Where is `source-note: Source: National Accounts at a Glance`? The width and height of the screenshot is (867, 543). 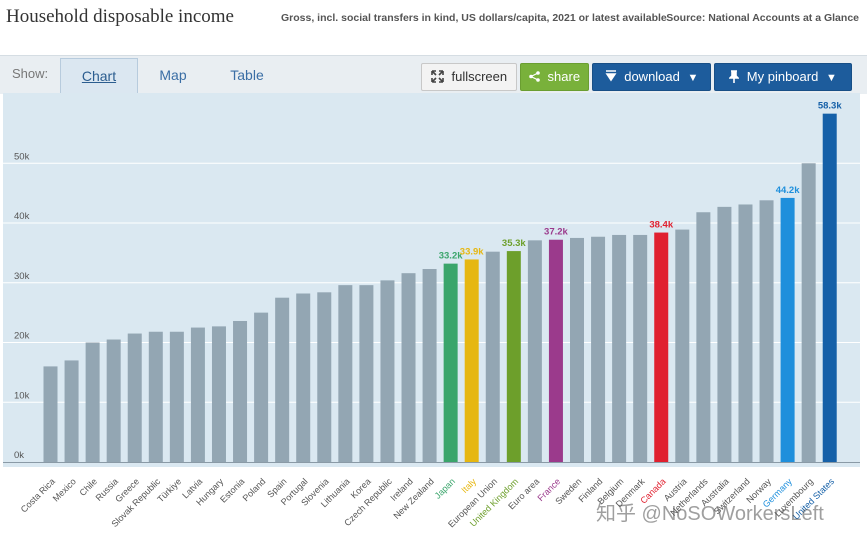
source-note: Source: National Accounts at a Glance is located at coordinates (762, 18).